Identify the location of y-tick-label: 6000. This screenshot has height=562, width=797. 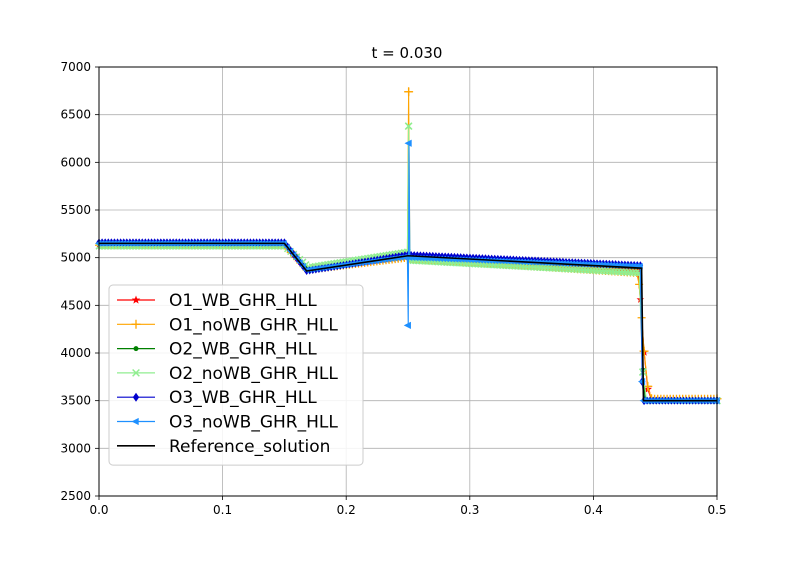
(75, 162).